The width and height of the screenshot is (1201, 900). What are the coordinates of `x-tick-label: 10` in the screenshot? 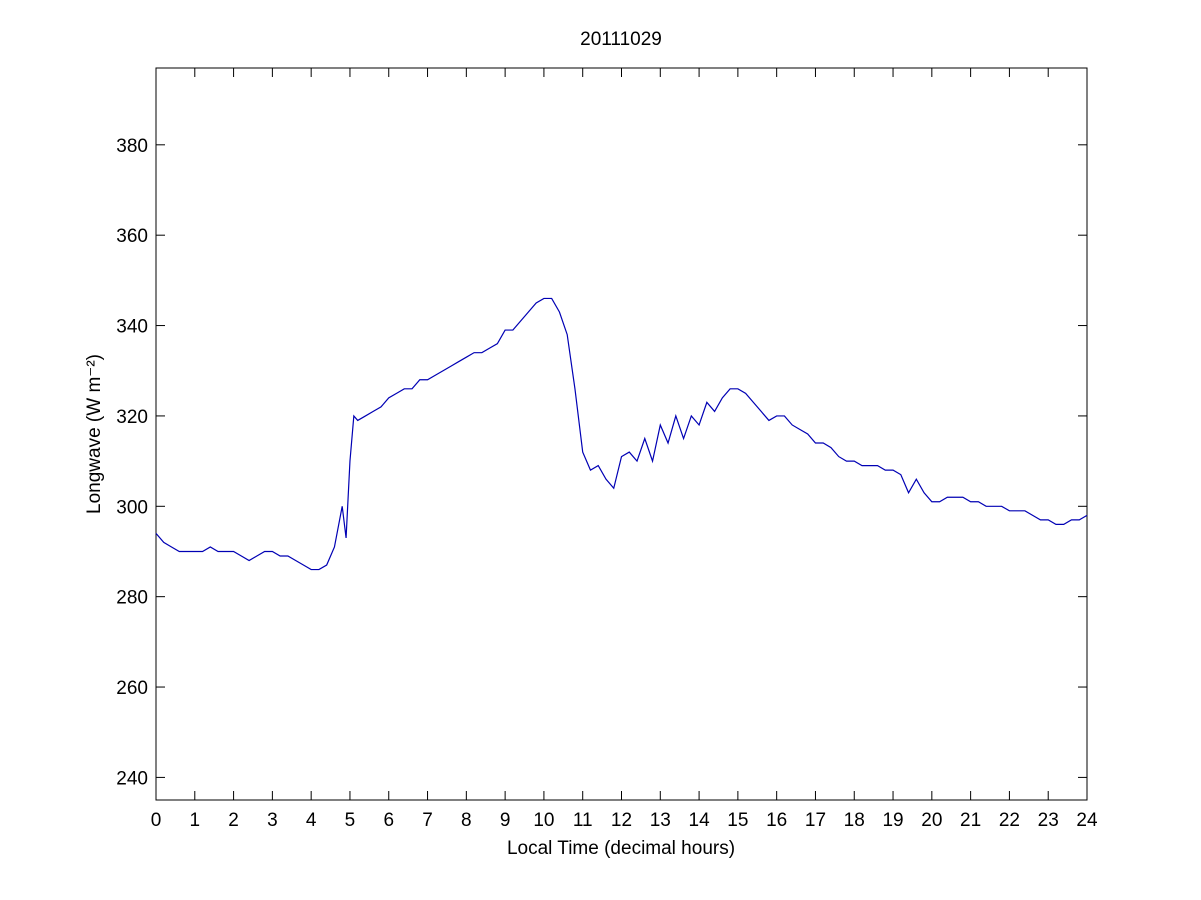 It's located at (543, 820).